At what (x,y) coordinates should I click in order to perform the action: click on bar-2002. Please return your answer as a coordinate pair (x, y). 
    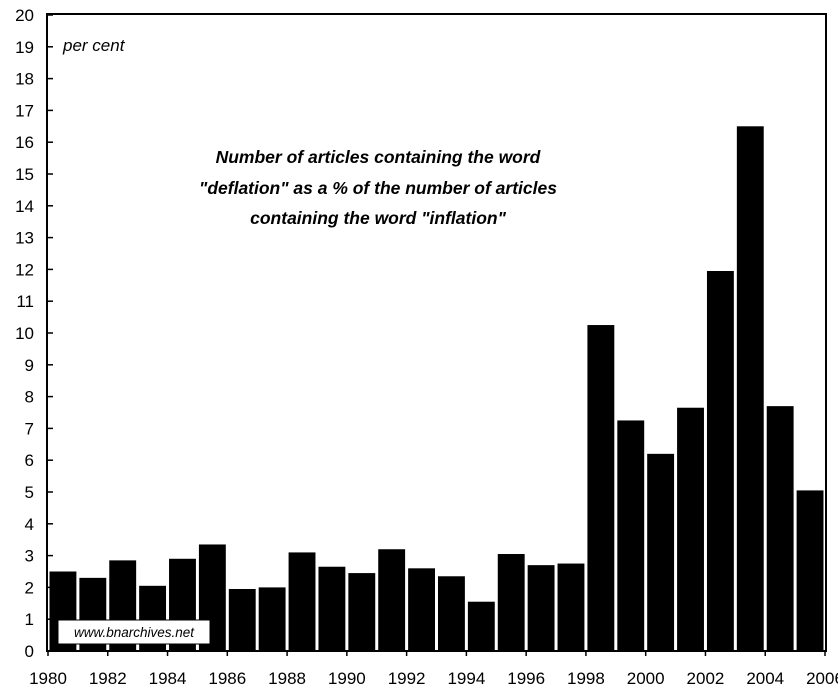
    Looking at the image, I should click on (720, 460).